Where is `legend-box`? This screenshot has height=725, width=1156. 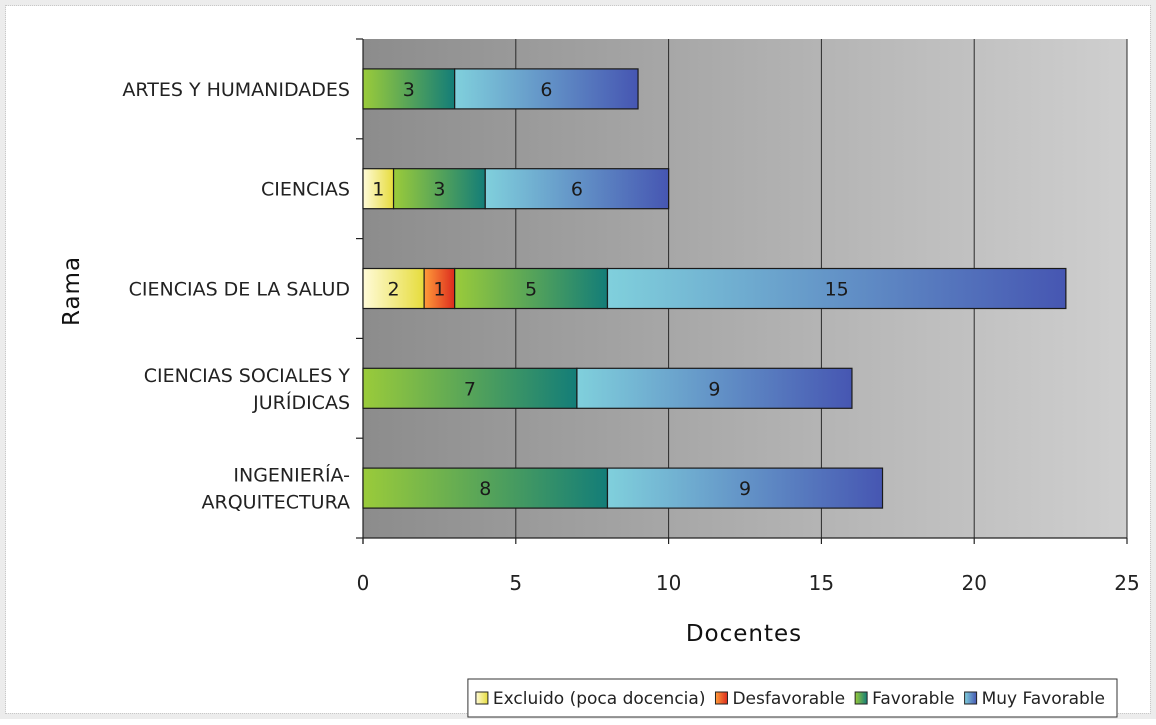
legend-box is located at coordinates (792, 698).